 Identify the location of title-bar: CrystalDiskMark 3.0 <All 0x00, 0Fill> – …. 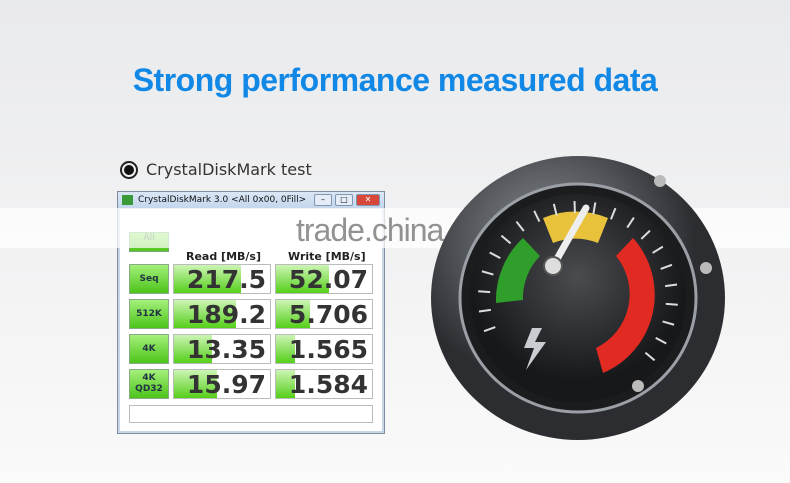
(251, 200).